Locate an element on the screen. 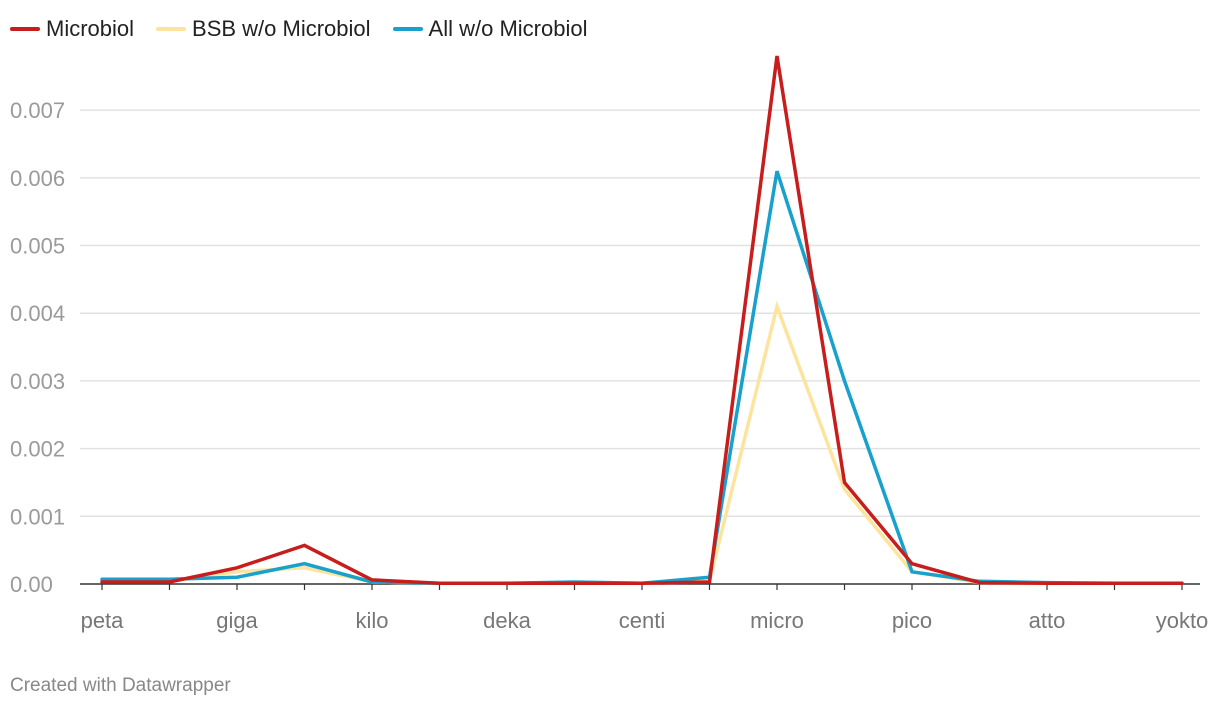  y-tick-label: 0.001 is located at coordinates (37, 516).